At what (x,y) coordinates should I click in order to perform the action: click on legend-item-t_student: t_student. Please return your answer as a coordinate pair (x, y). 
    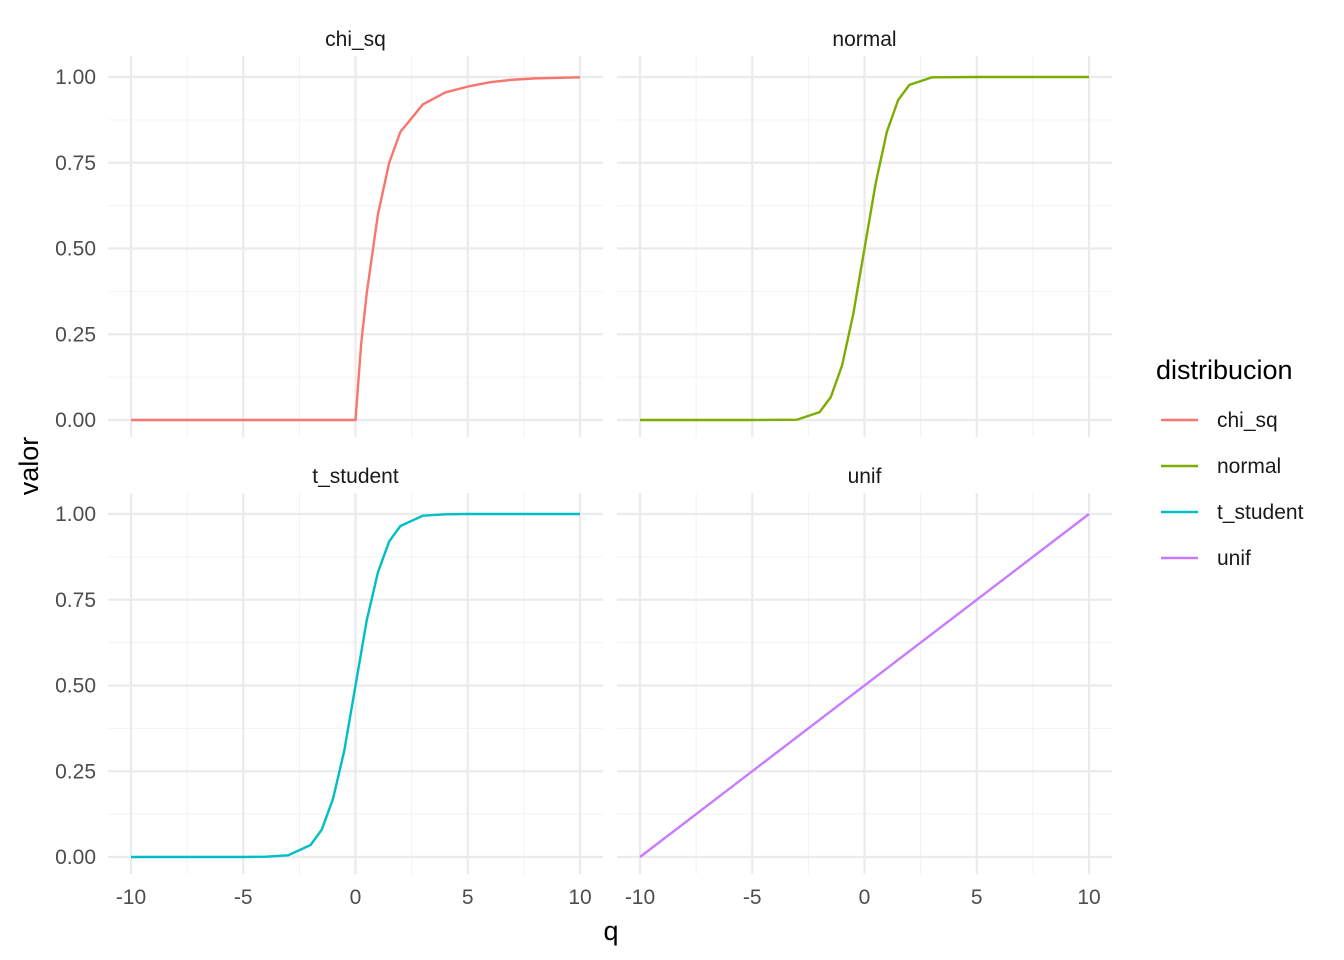
    Looking at the image, I should click on (1232, 512).